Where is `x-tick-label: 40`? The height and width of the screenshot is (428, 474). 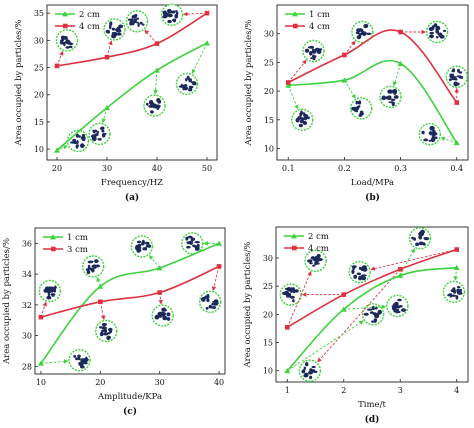 x-tick-label: 40 is located at coordinates (157, 168).